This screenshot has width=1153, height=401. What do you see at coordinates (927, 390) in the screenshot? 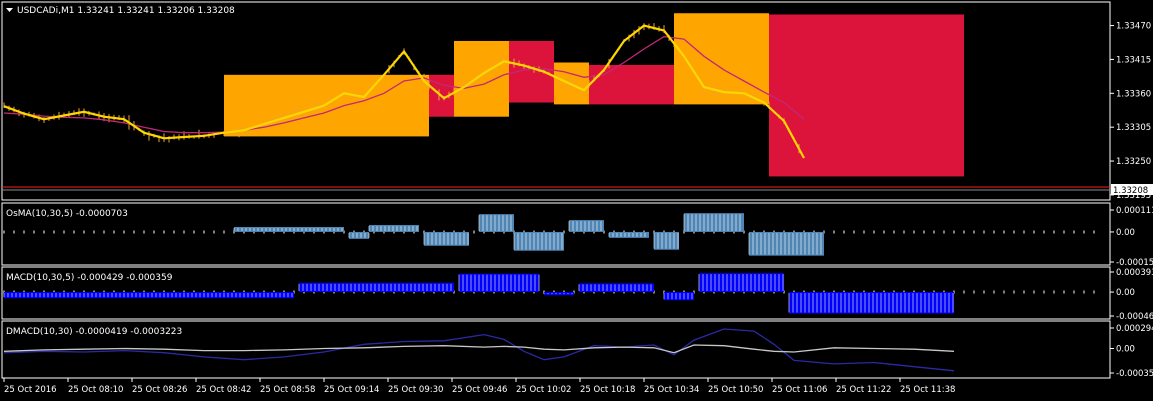
I see `x-tick-label: 25 Oct 11:38` at bounding box center [927, 390].